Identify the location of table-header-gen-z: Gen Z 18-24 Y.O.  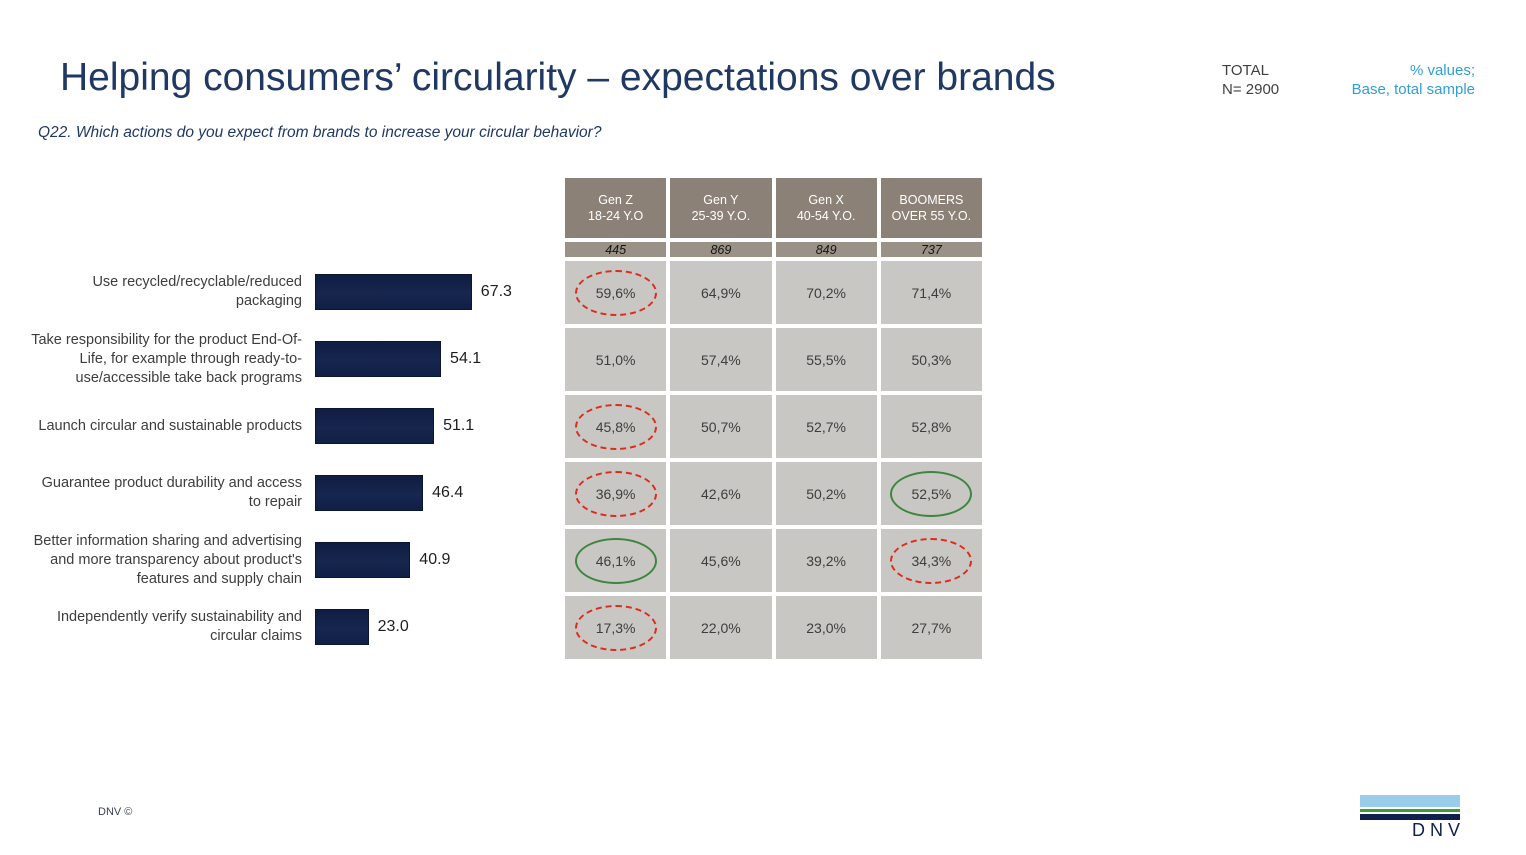
(616, 208).